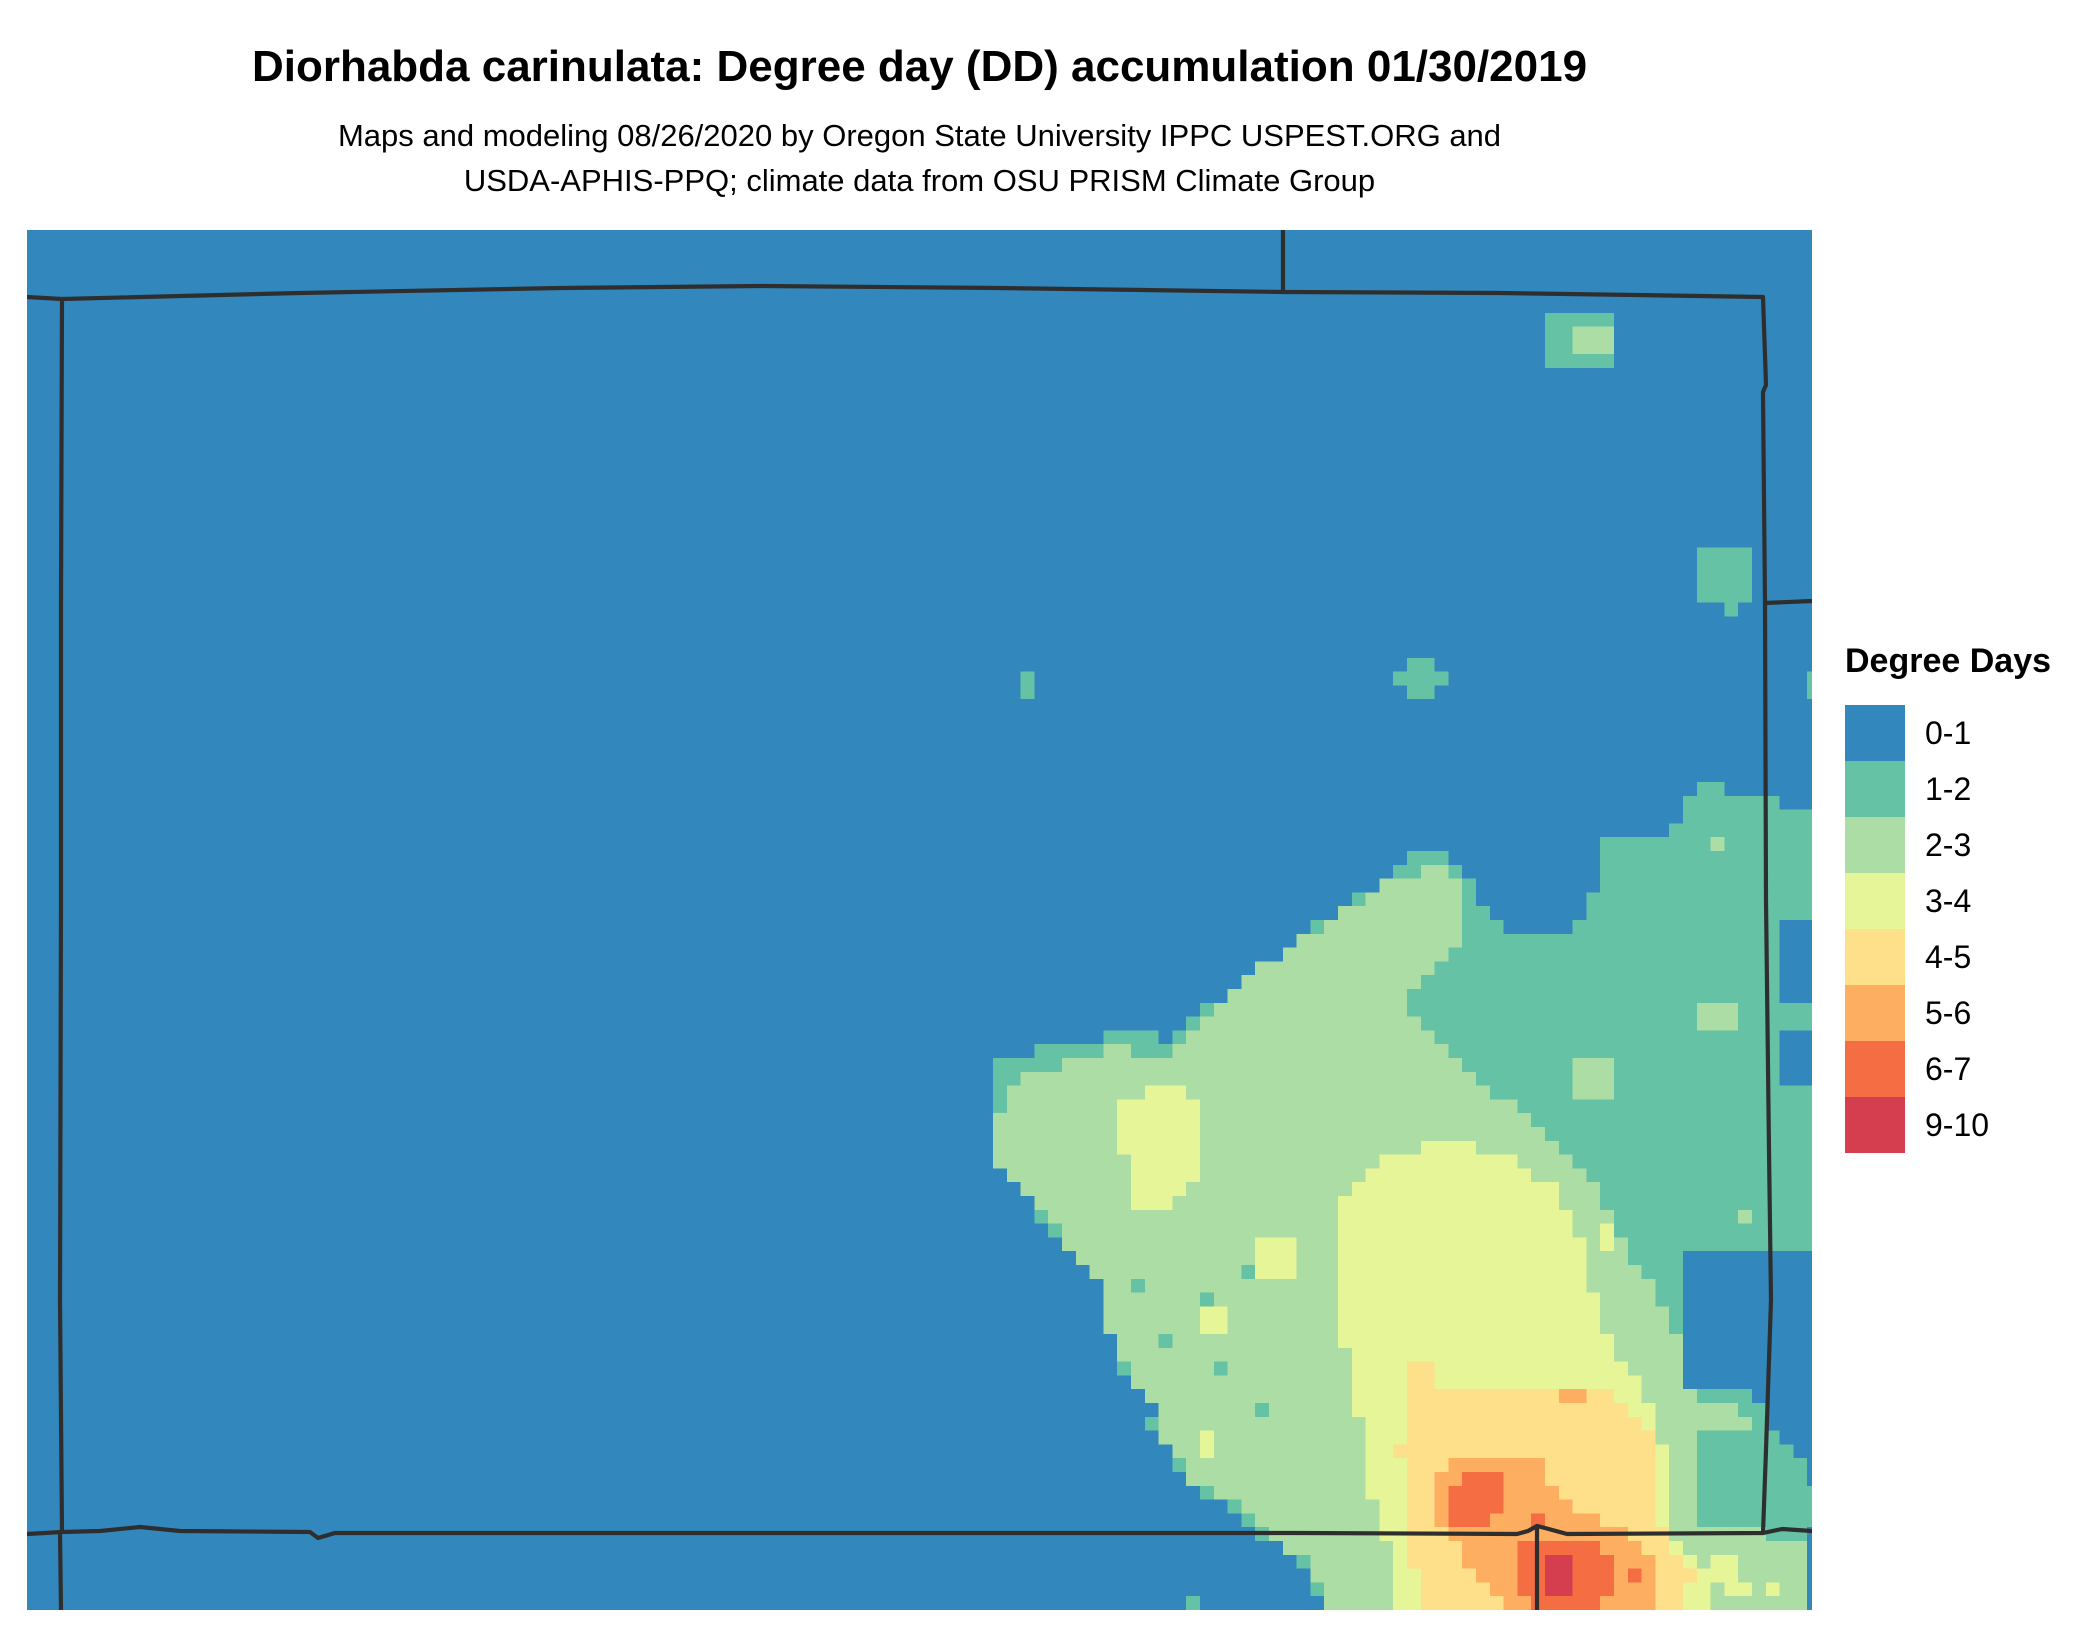 This screenshot has height=1633, width=2100. I want to click on legend-label: 0-1, so click(1948, 732).